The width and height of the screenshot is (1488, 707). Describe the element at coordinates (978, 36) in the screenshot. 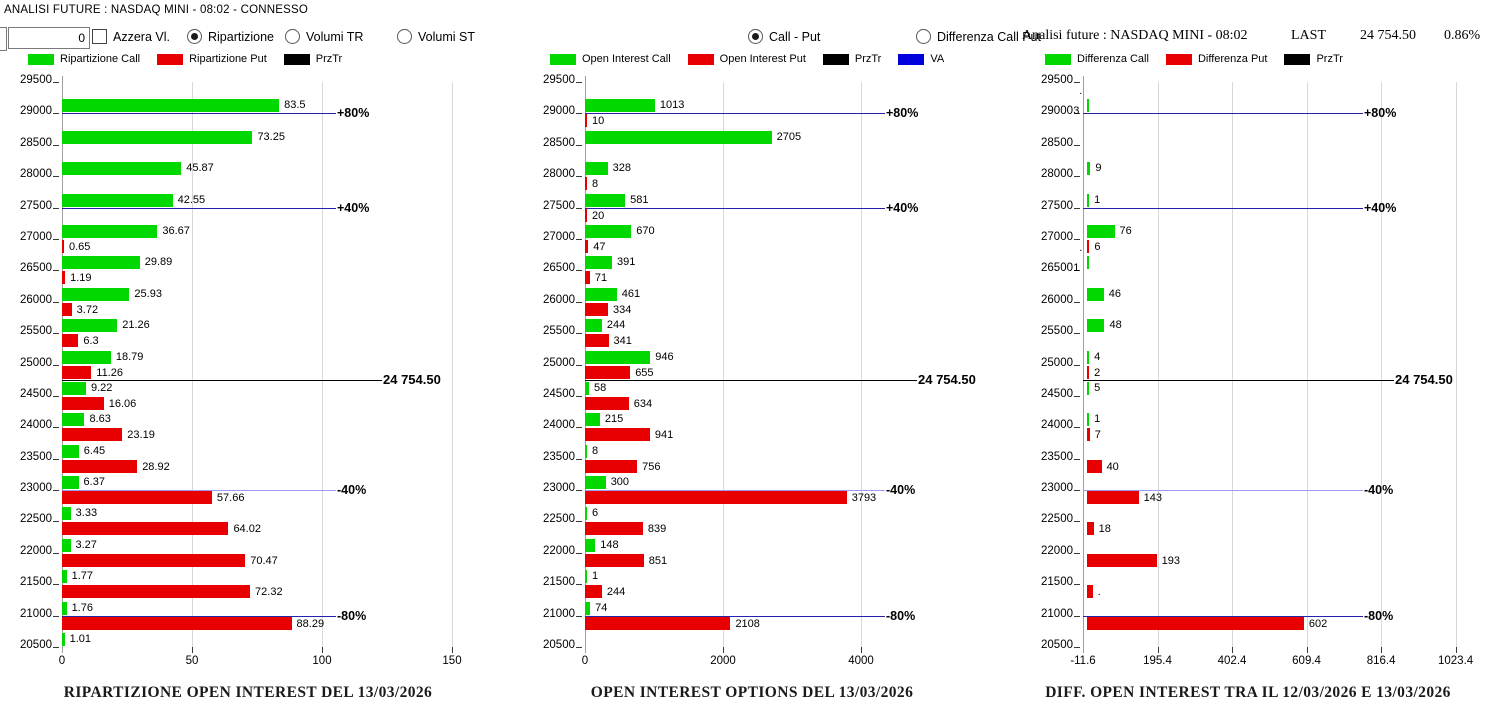

I see `radio-differenza-call-put: Differenza Call Put` at that location.